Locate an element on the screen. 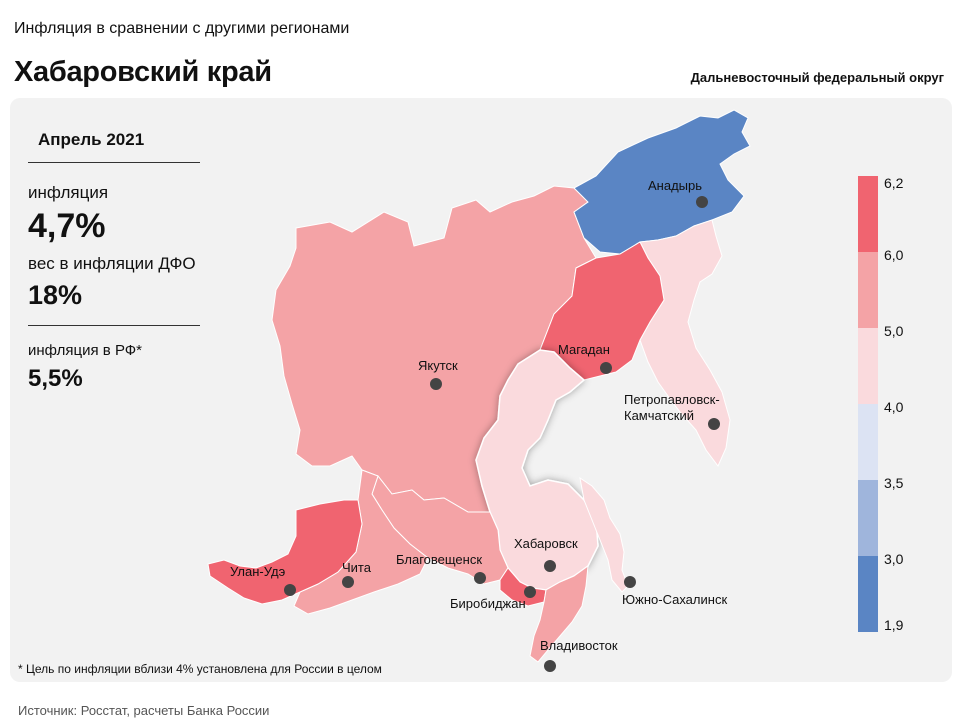 This screenshot has height=720, width=960. city-dot-khabarovsk is located at coordinates (550, 566).